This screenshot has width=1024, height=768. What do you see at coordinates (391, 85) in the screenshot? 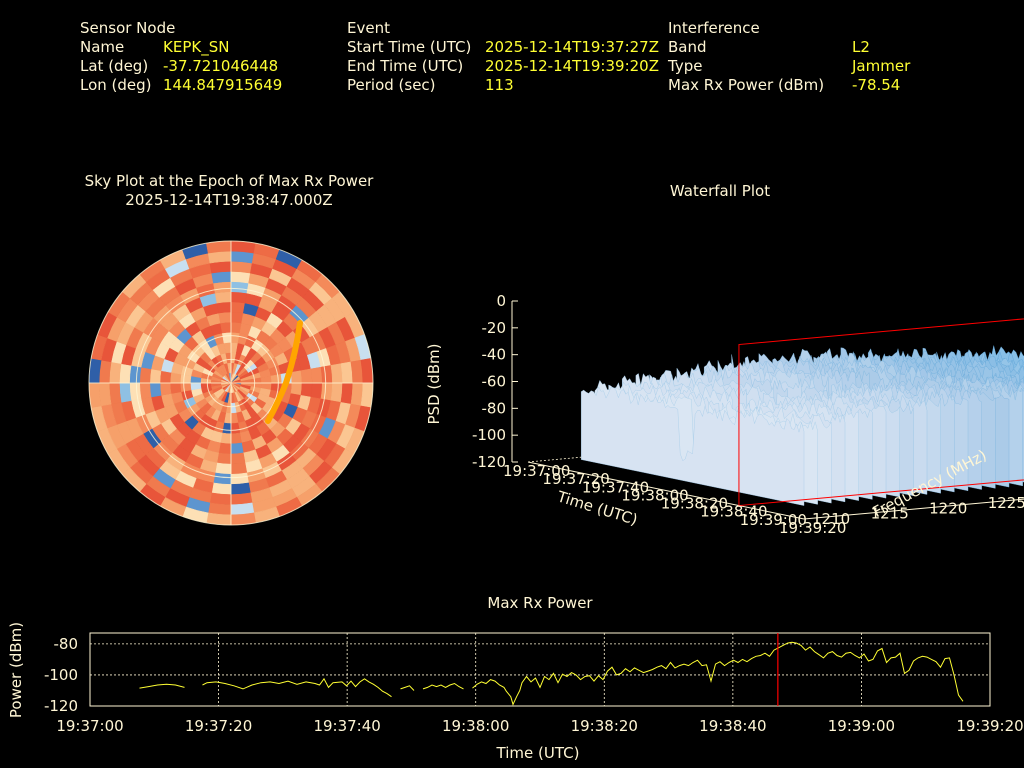
I see `event-period-label: Period (sec)` at bounding box center [391, 85].